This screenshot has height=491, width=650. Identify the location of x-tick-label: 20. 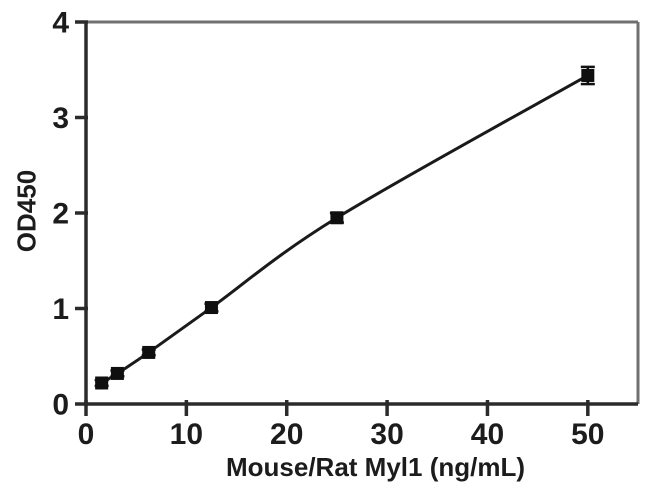
(286, 434).